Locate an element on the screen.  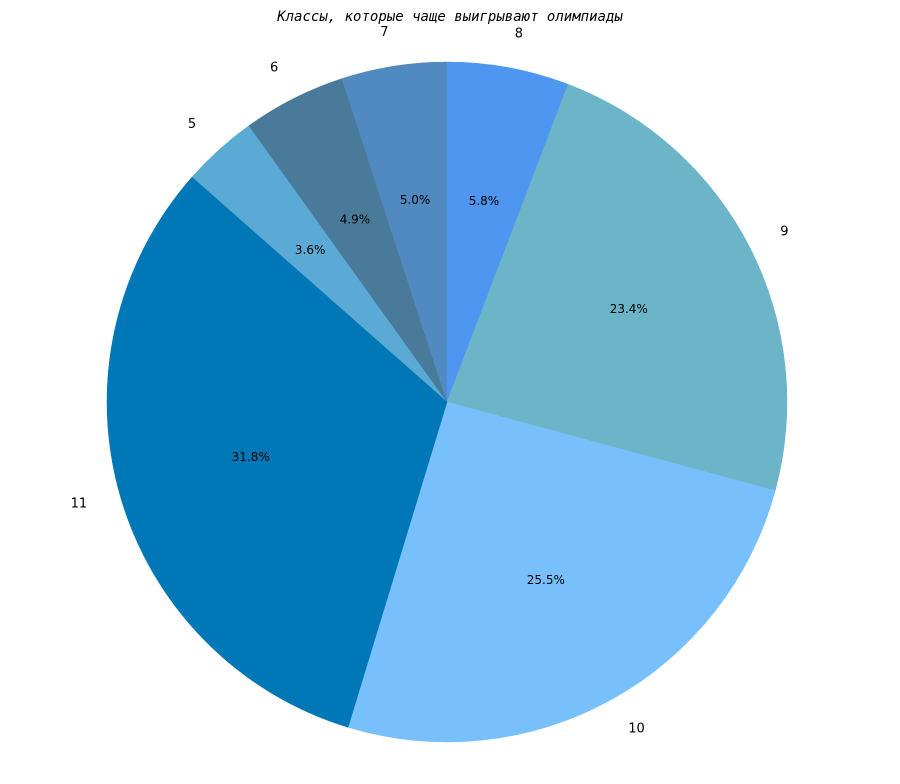
value-label: 31.8% is located at coordinates (251, 457).